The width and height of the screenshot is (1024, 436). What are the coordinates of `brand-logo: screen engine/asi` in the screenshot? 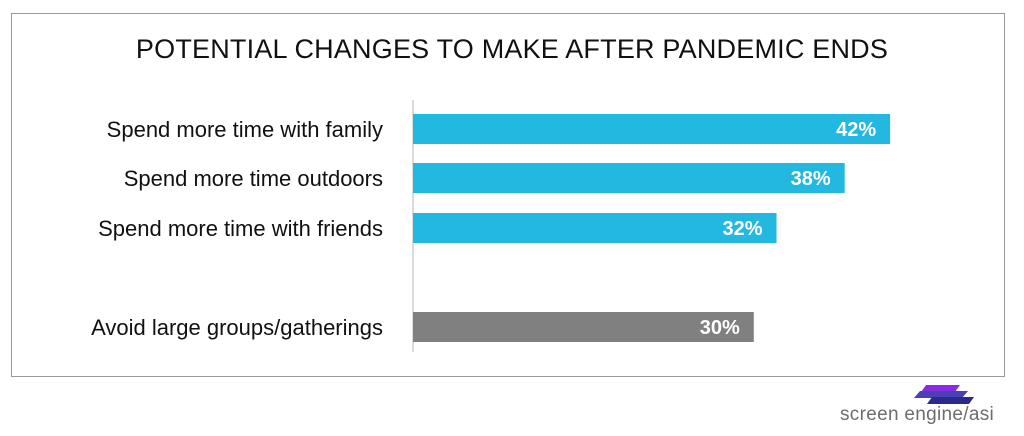 It's located at (924, 408).